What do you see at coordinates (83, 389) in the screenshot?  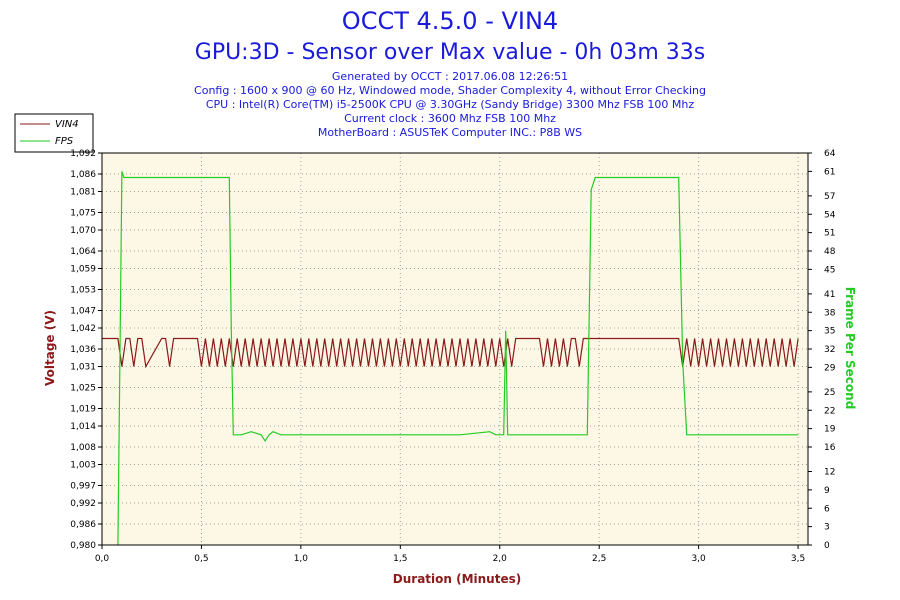 I see `y-left-tick-label: 1,025` at bounding box center [83, 389].